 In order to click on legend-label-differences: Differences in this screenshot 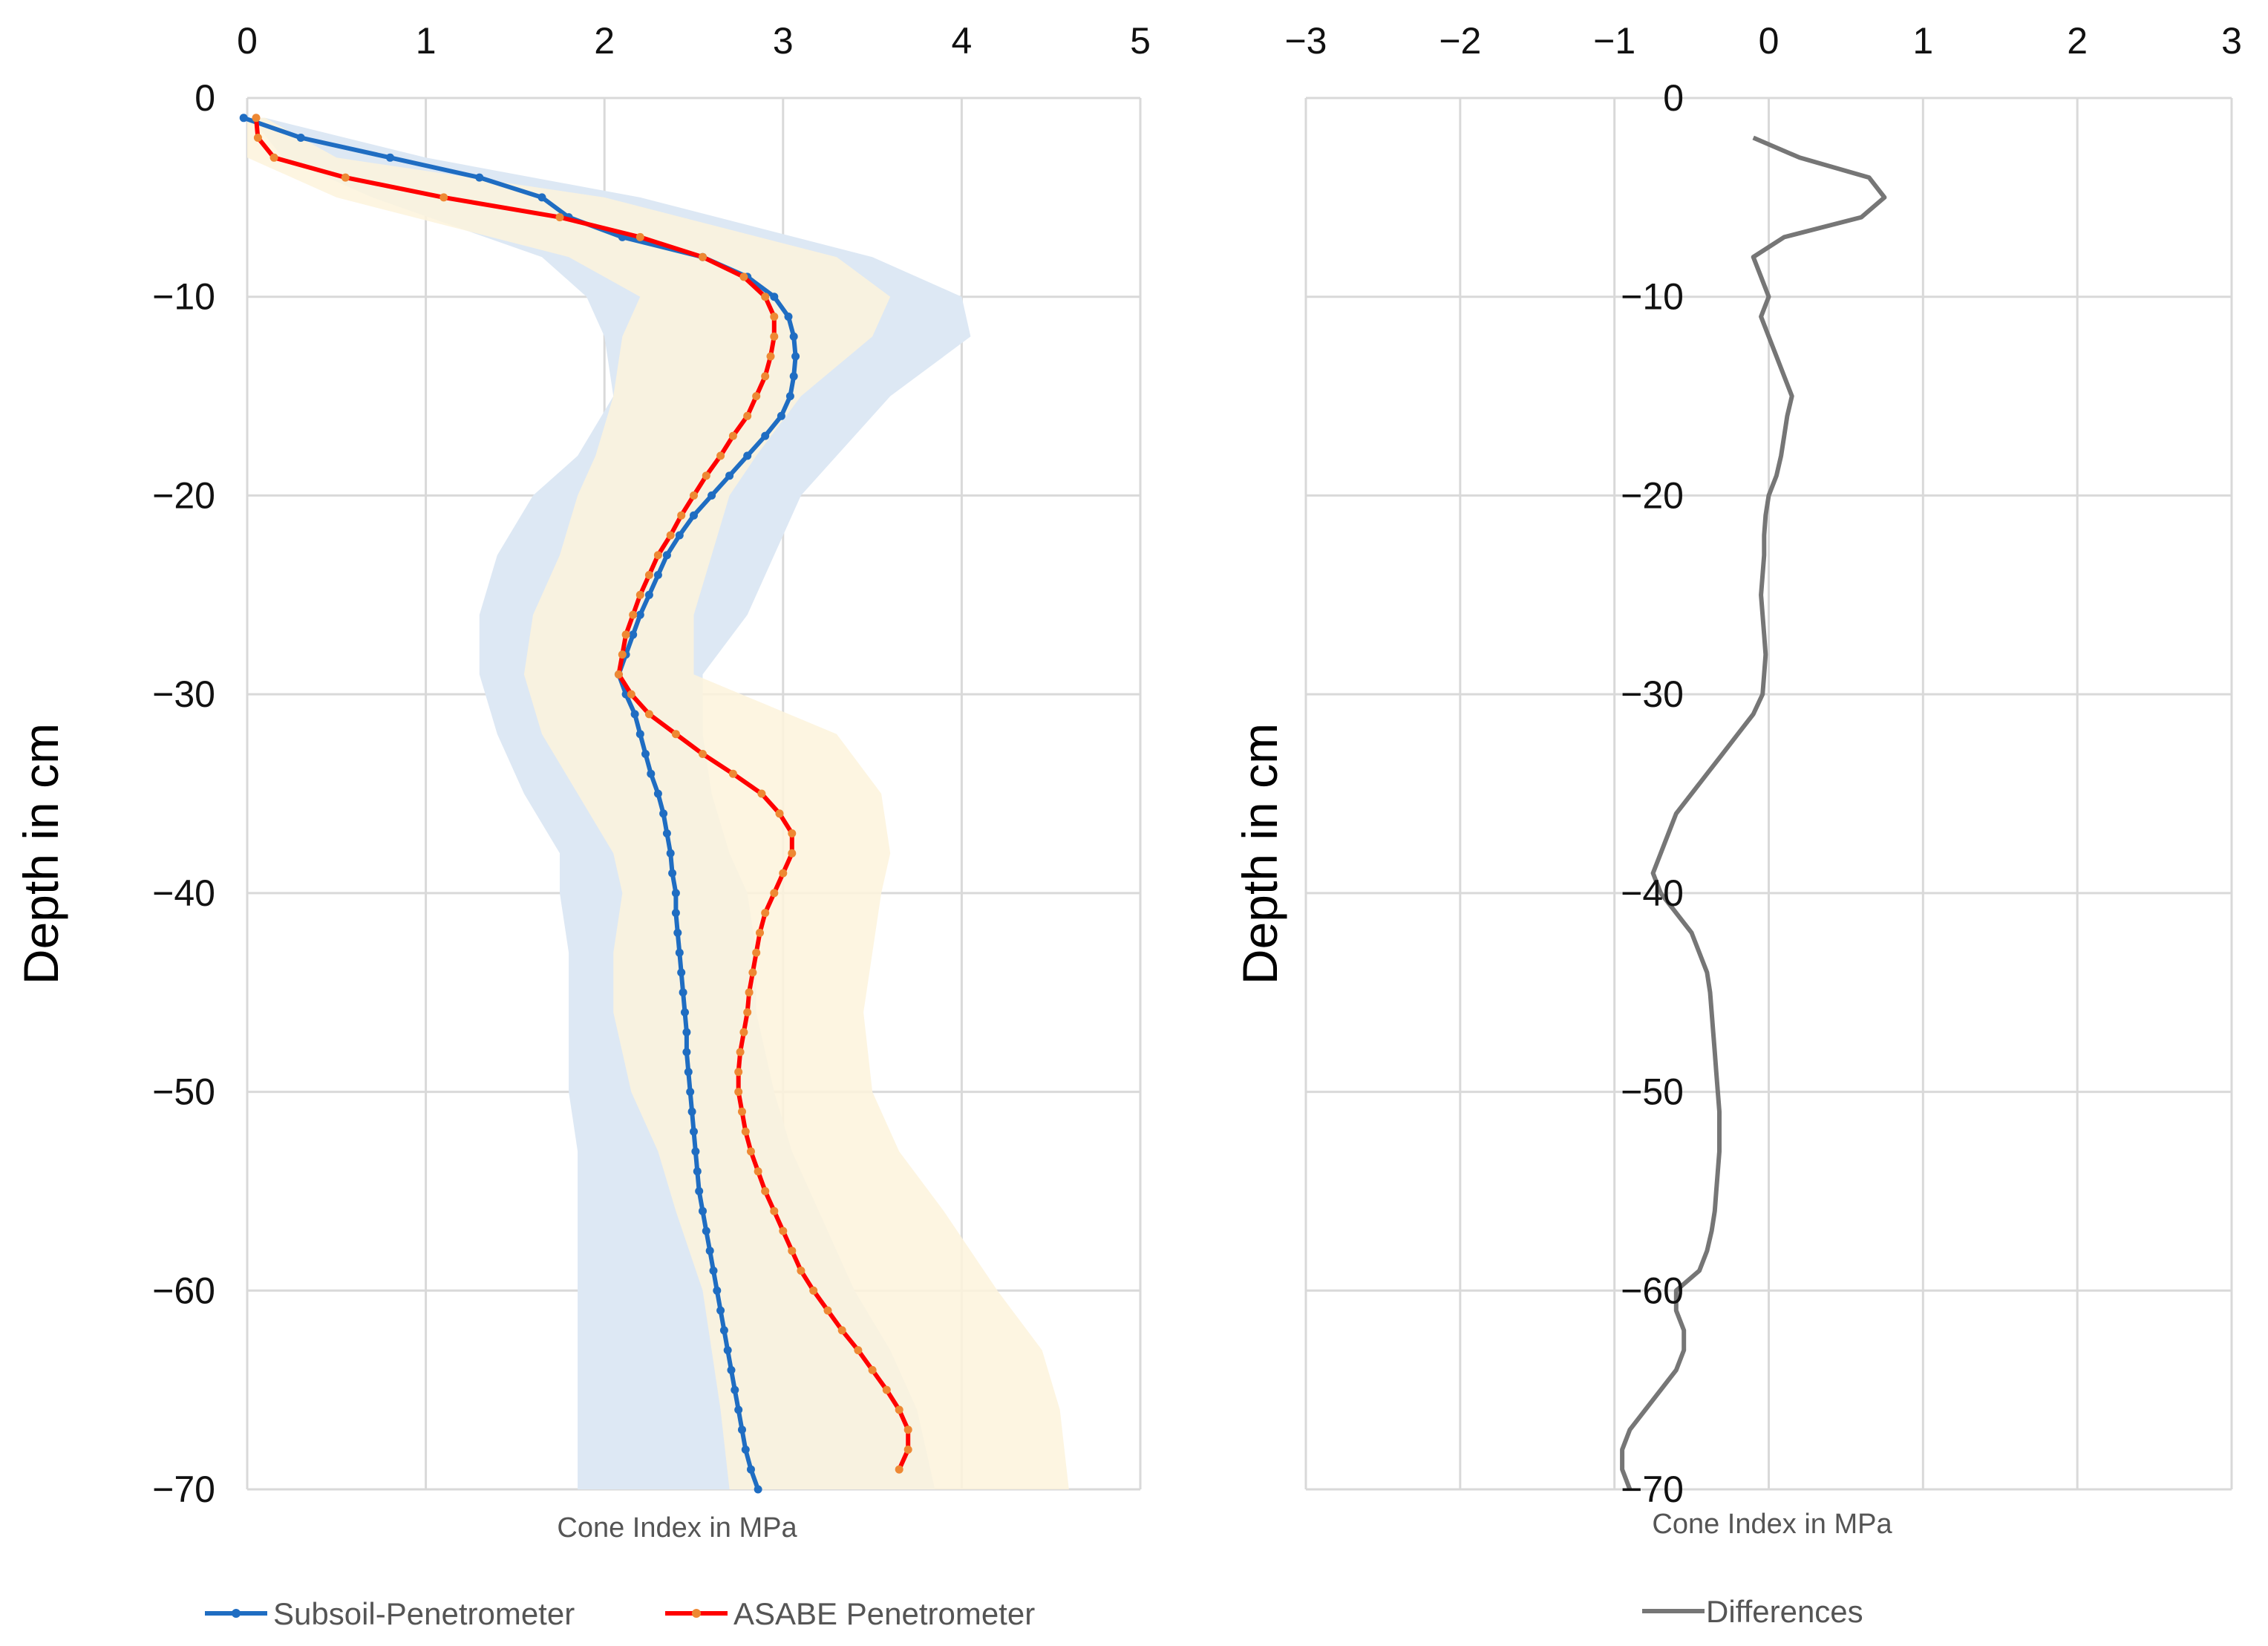, I will do `click(1785, 1611)`.